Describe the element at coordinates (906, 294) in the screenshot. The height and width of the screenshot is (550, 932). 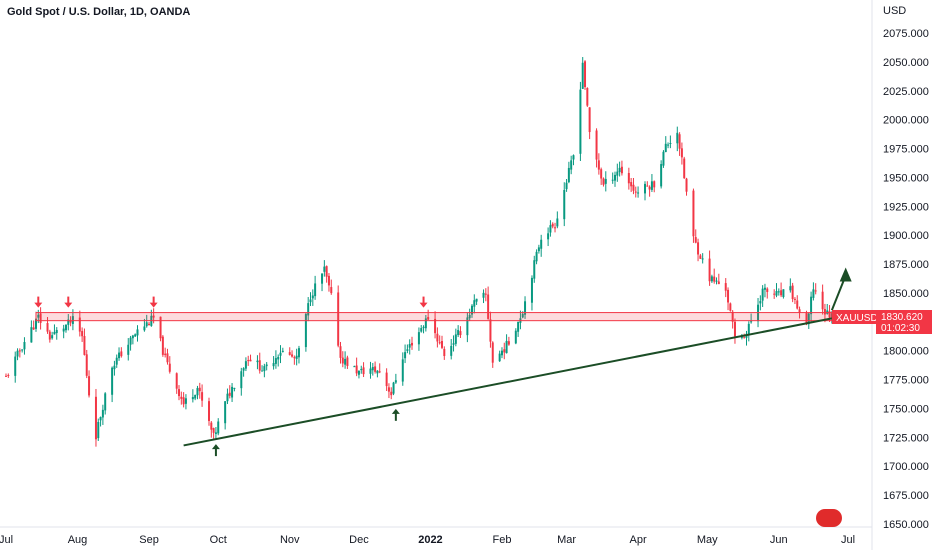
I see `price-tick-label: 1850.000` at that location.